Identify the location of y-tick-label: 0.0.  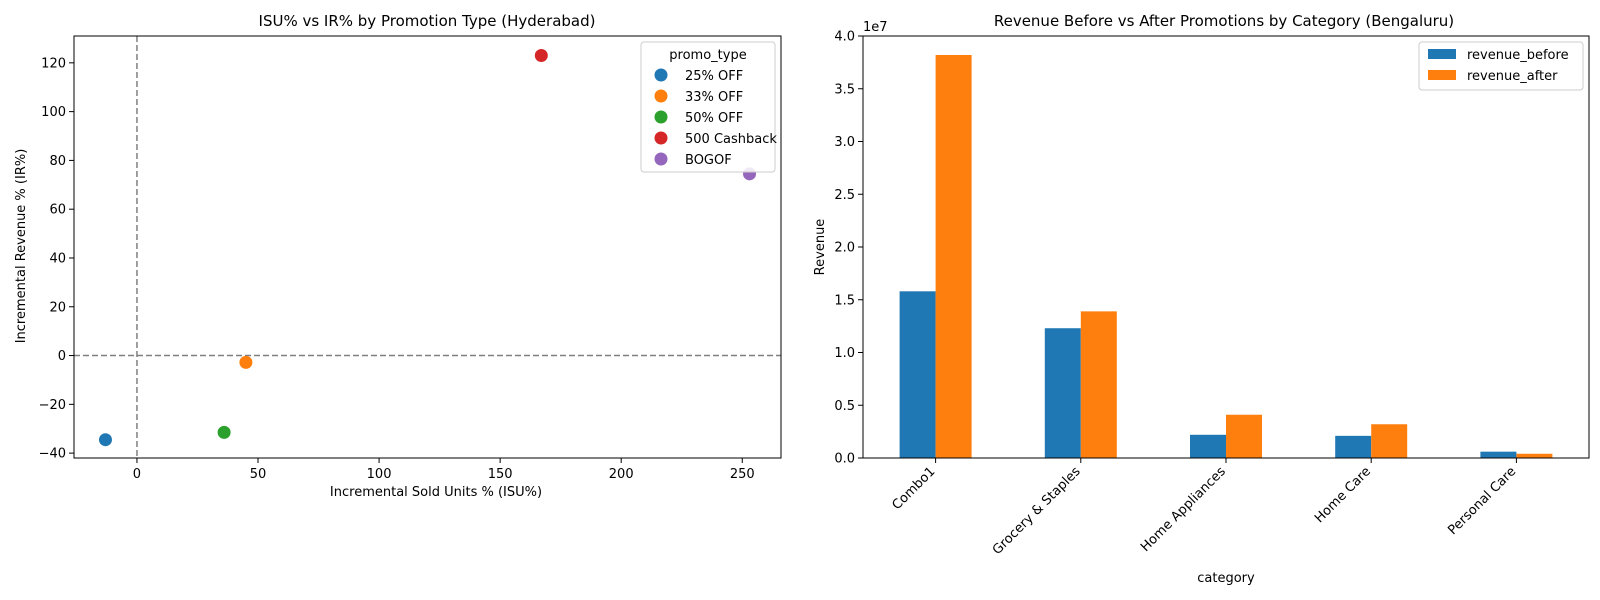
(844, 459).